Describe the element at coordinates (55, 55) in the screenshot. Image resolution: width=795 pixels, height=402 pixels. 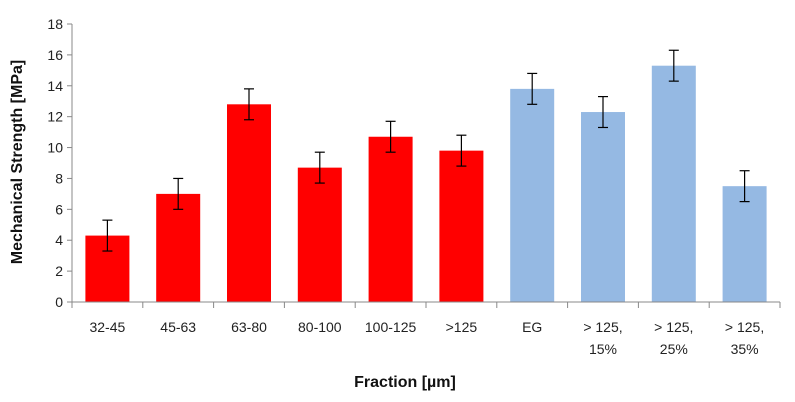
I see `y-tick-label: 16` at that location.